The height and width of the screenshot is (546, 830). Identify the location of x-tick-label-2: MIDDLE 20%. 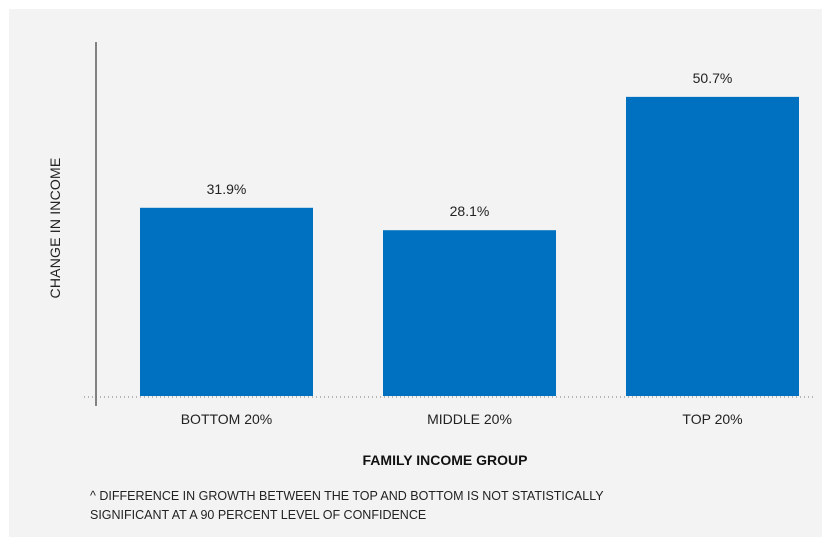
(469, 419).